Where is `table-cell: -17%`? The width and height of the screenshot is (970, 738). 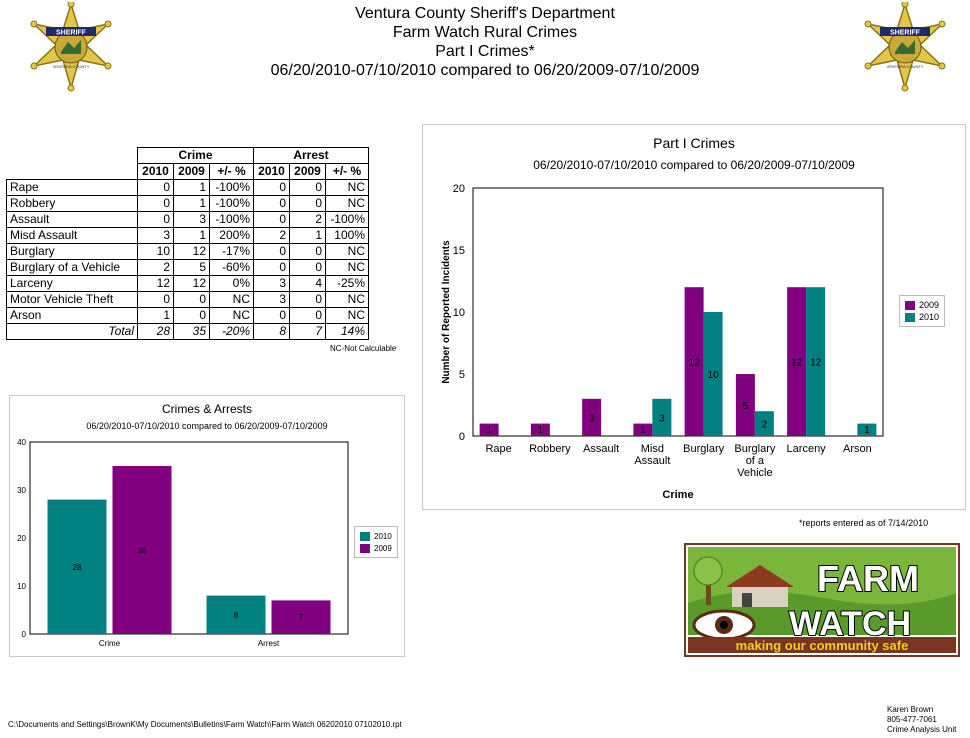
table-cell: -17% is located at coordinates (231, 251).